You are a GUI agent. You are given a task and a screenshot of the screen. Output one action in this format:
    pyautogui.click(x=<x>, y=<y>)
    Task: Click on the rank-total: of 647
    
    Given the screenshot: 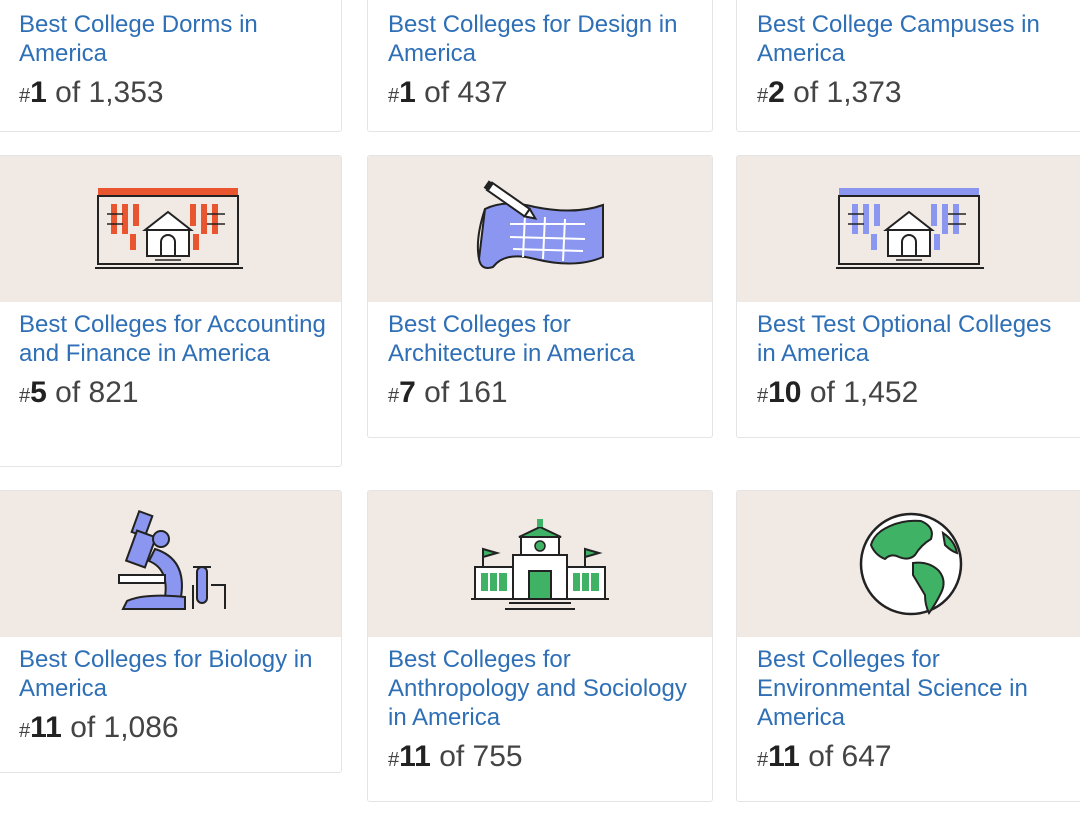 What is the action you would take?
    pyautogui.click(x=850, y=756)
    